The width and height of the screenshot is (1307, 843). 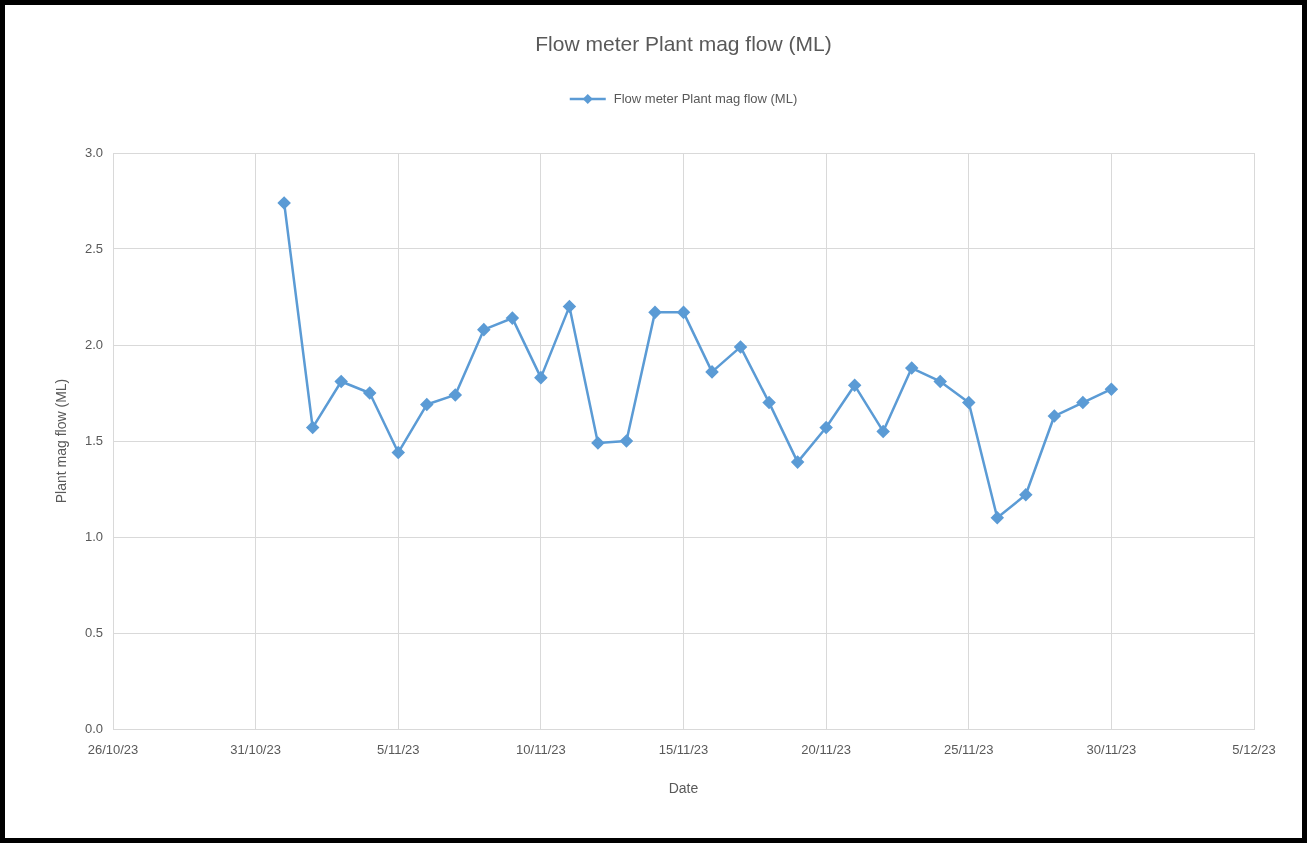 What do you see at coordinates (541, 750) in the screenshot?
I see `x-tick-label: 10/11/23` at bounding box center [541, 750].